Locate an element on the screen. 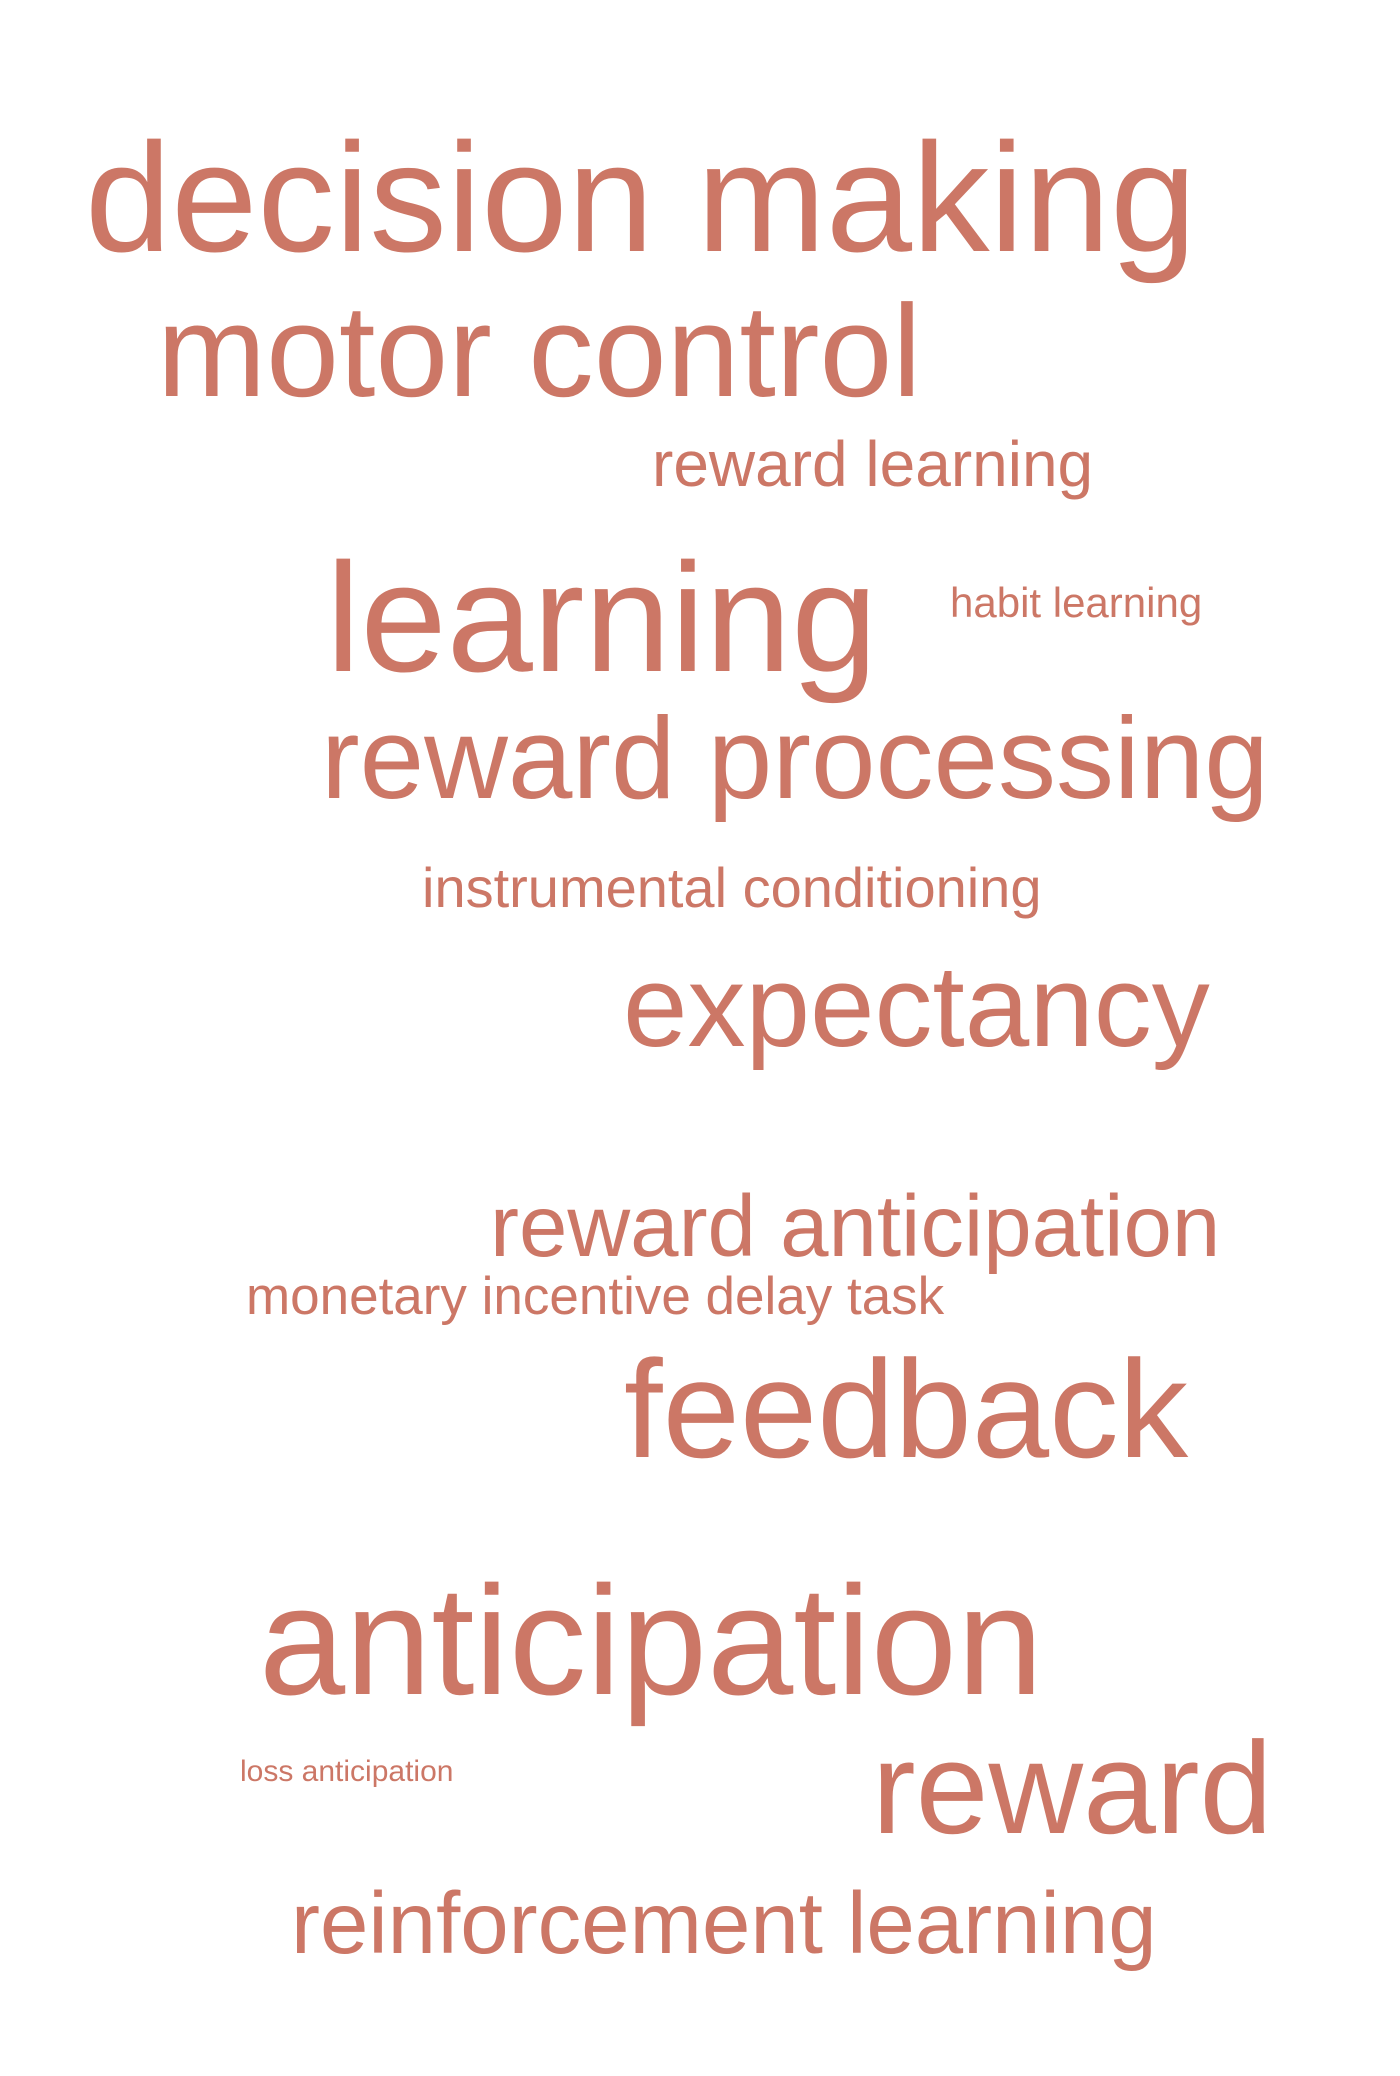 This screenshot has height=2076, width=1400. word-learning: learning is located at coordinates (602, 617).